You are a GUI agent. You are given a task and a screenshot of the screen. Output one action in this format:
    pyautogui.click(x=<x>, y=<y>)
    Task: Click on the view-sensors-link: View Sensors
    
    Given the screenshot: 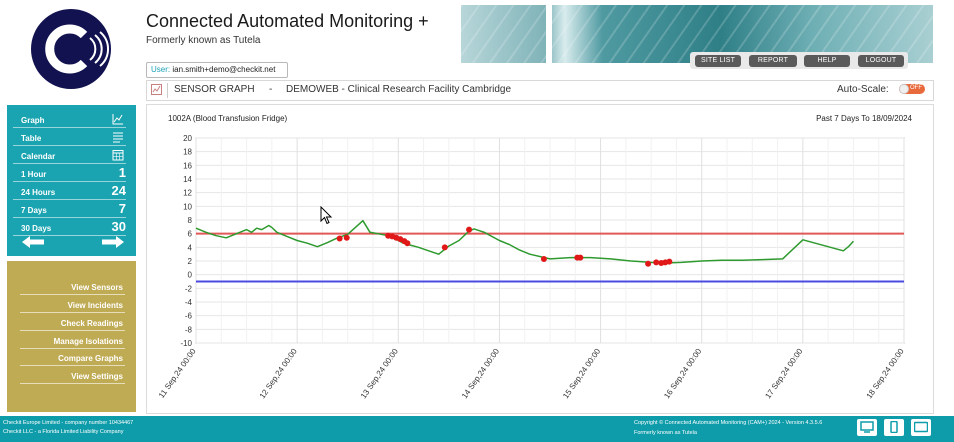 What is the action you would take?
    pyautogui.click(x=72, y=286)
    